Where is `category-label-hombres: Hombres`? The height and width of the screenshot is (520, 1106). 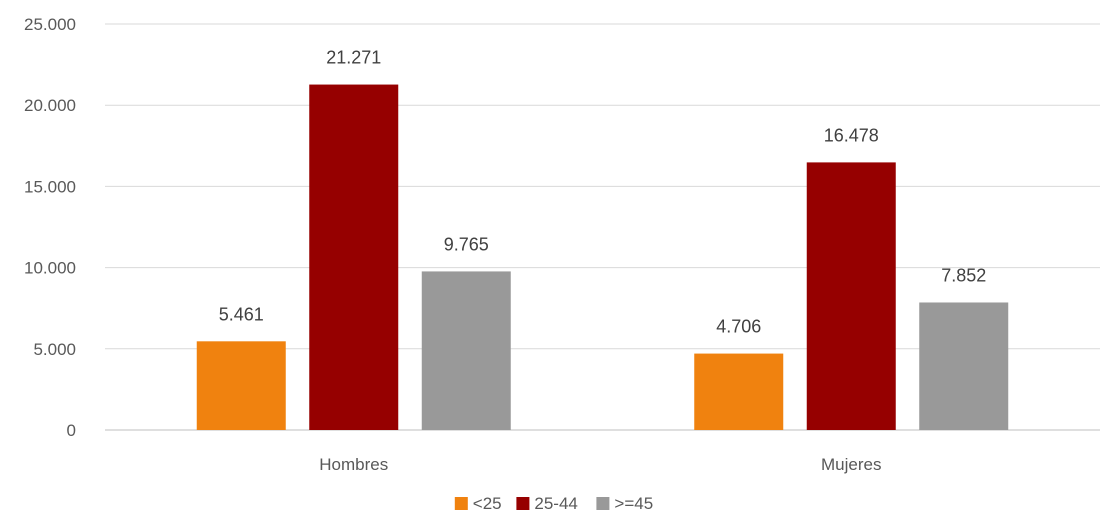 category-label-hombres: Hombres is located at coordinates (353, 464).